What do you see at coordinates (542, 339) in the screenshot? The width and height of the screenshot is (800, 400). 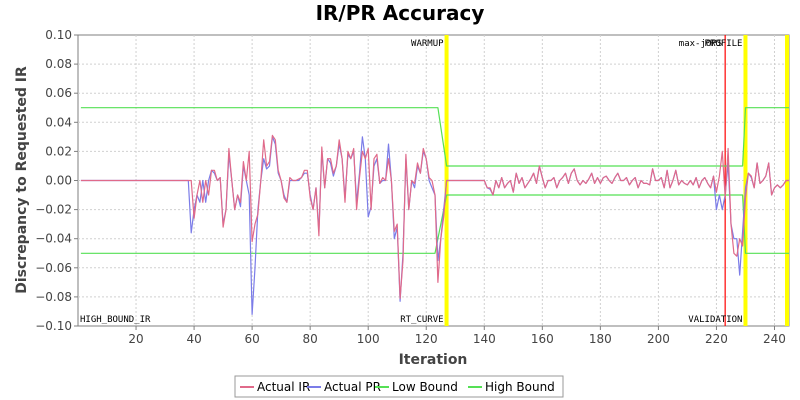 I see `x-tick-label: 160` at bounding box center [542, 339].